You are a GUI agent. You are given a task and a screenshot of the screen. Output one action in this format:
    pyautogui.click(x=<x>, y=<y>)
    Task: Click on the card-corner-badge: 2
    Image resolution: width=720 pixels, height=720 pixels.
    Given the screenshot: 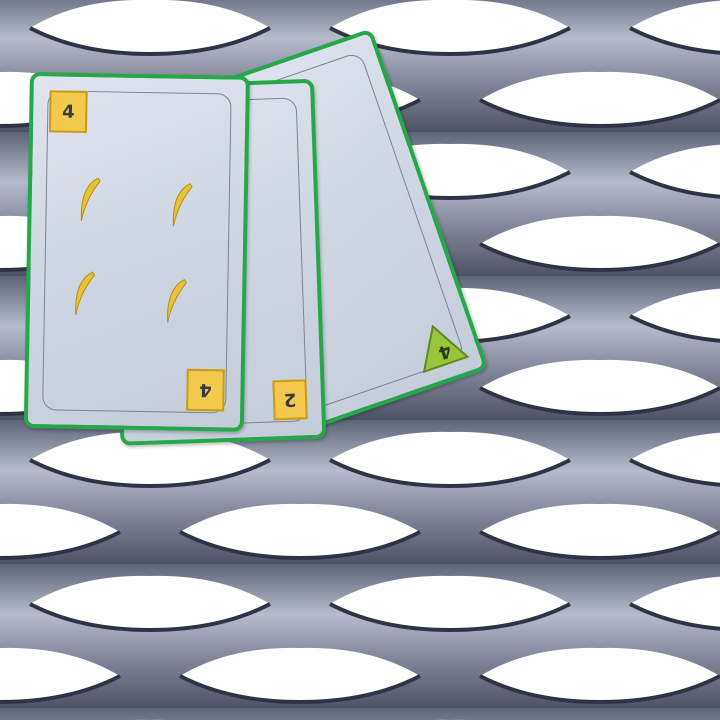 What is the action you would take?
    pyautogui.click(x=290, y=400)
    